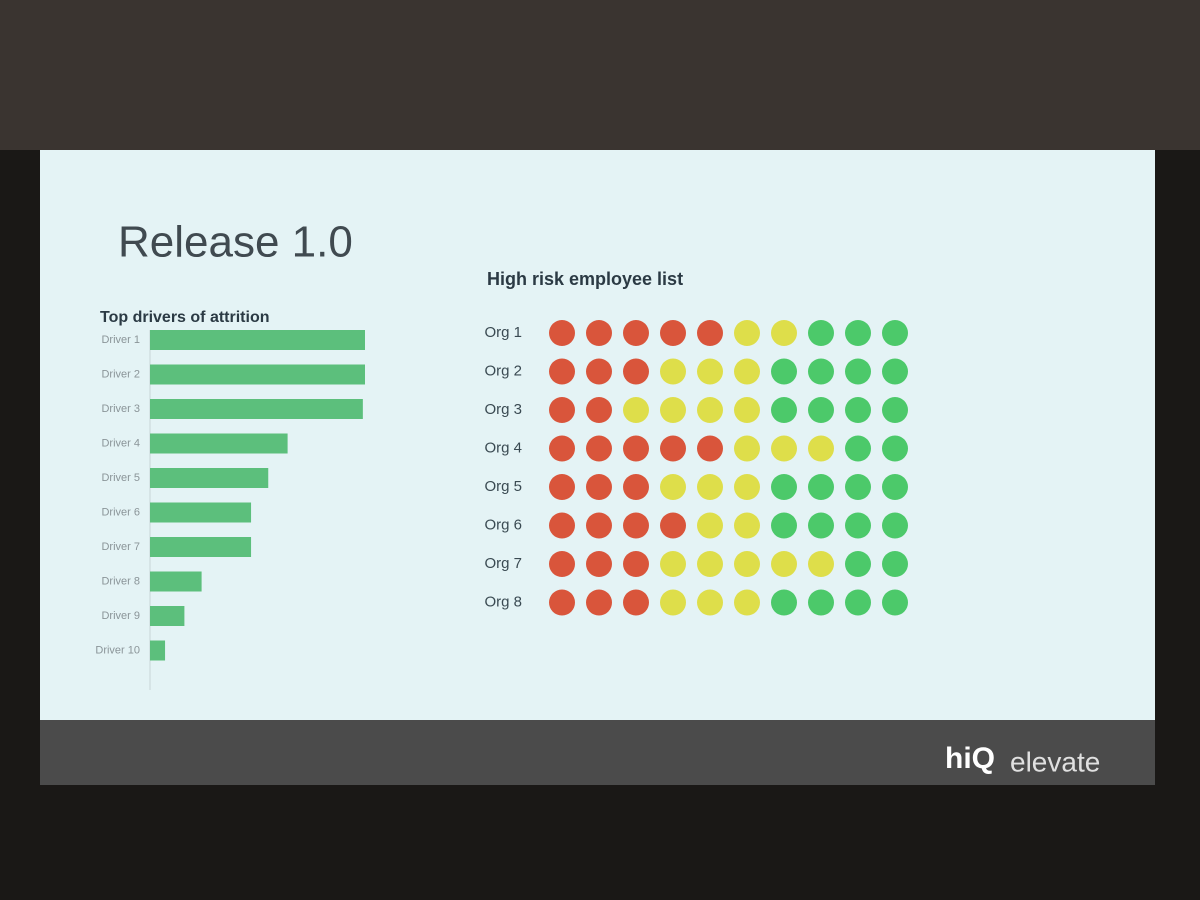 This screenshot has width=1200, height=900. What do you see at coordinates (597, 752) in the screenshot?
I see `slide-footer` at bounding box center [597, 752].